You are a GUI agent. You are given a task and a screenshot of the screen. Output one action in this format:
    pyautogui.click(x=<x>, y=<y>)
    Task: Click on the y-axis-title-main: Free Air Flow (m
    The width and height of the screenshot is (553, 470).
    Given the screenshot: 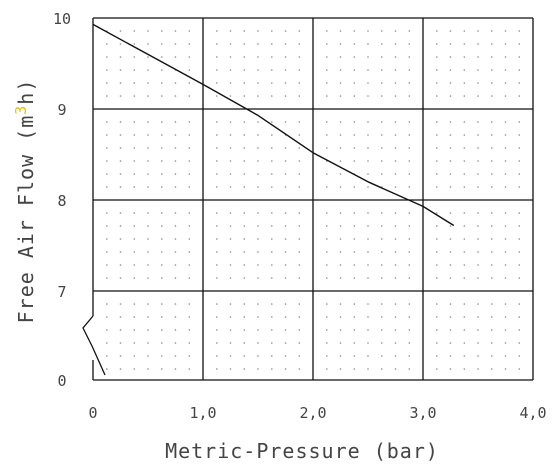 What is the action you would take?
    pyautogui.click(x=26, y=219)
    